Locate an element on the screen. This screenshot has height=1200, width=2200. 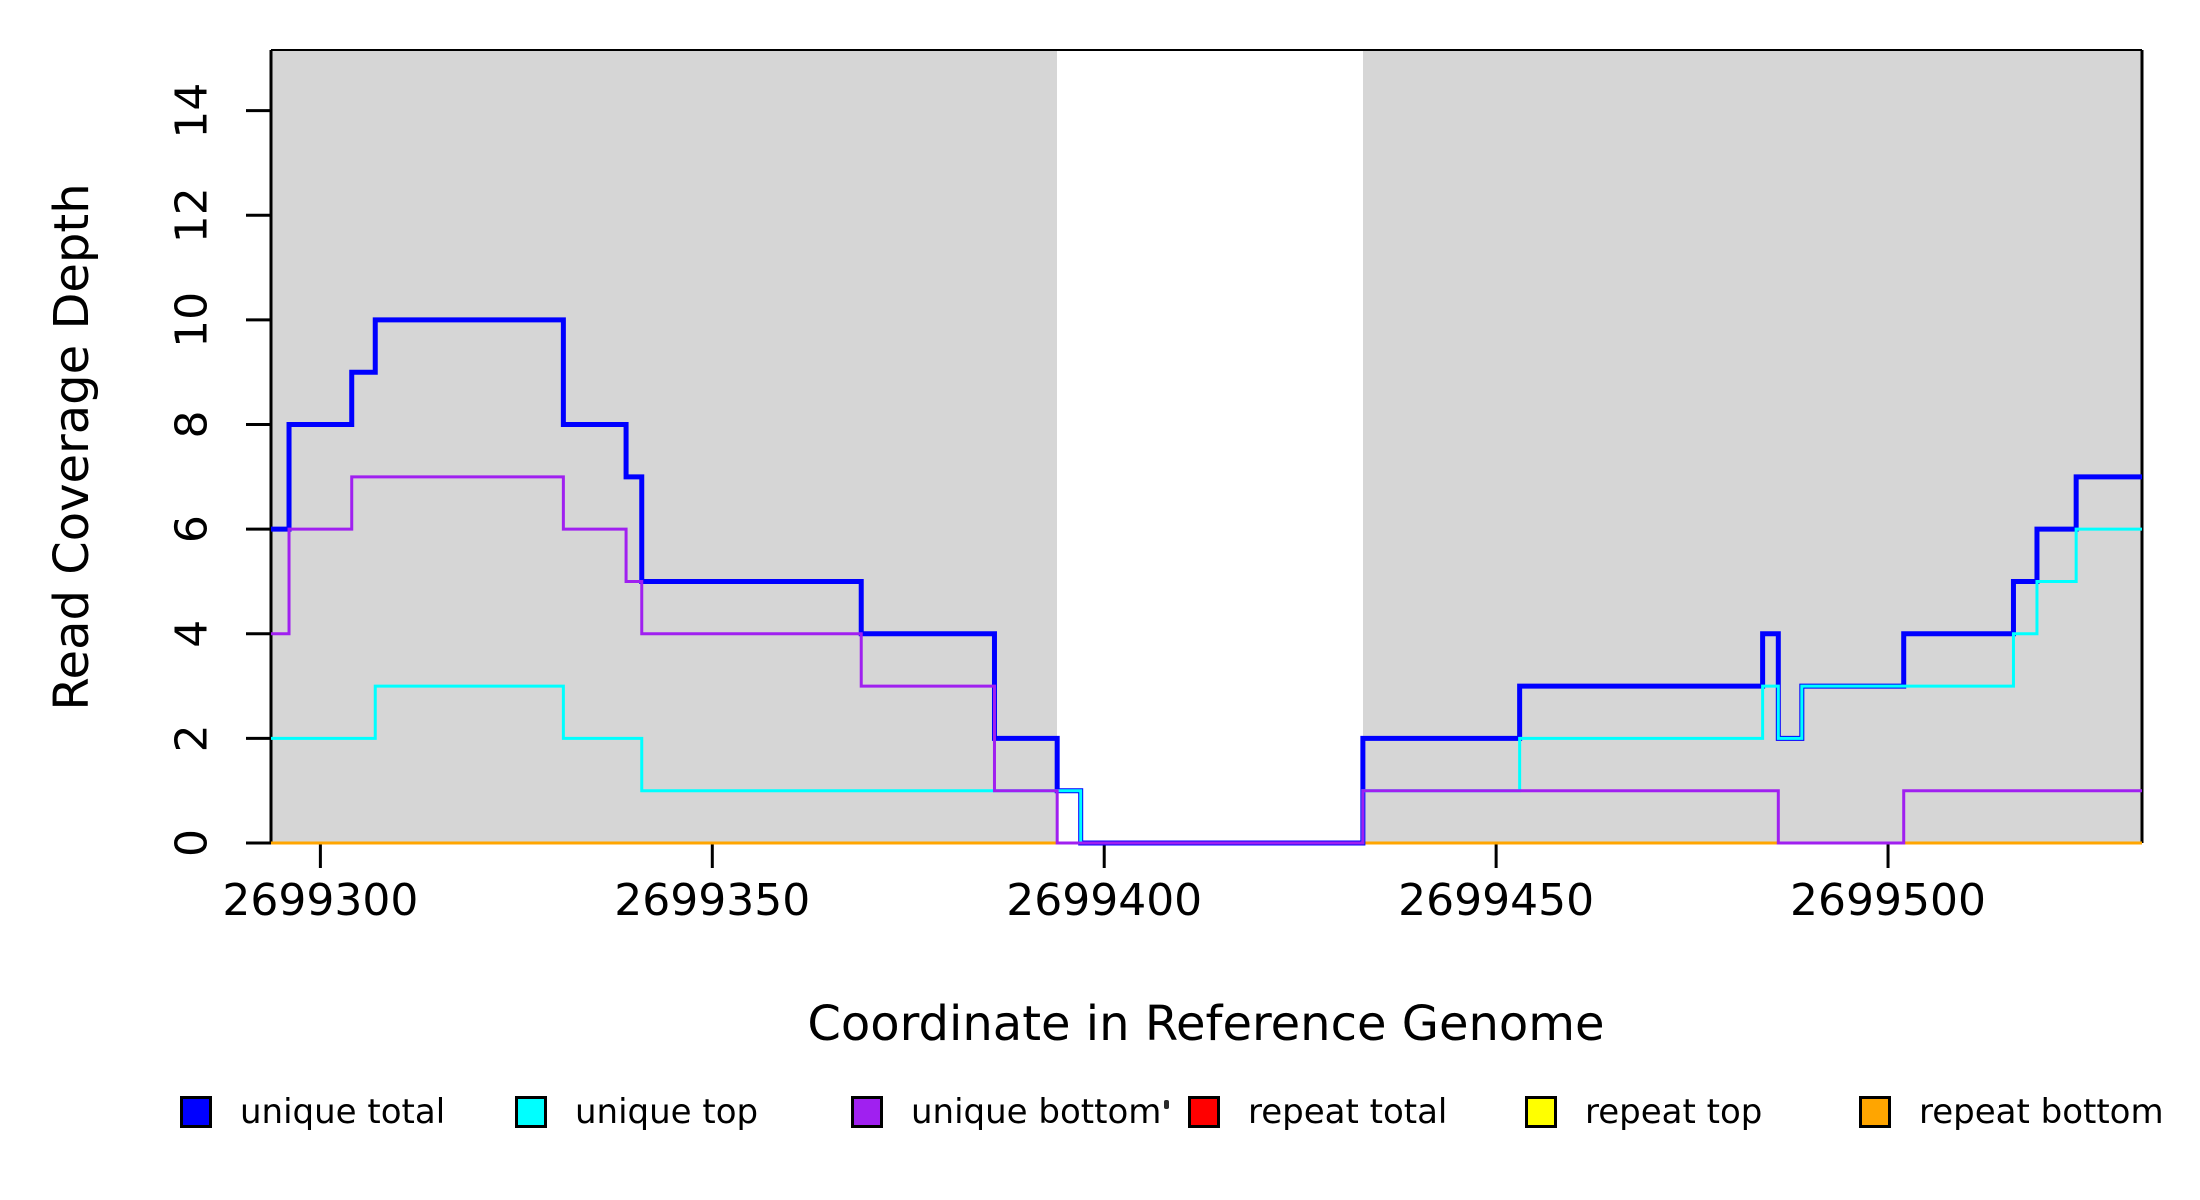
y-tick-label-8: 8 is located at coordinates (192, 425).